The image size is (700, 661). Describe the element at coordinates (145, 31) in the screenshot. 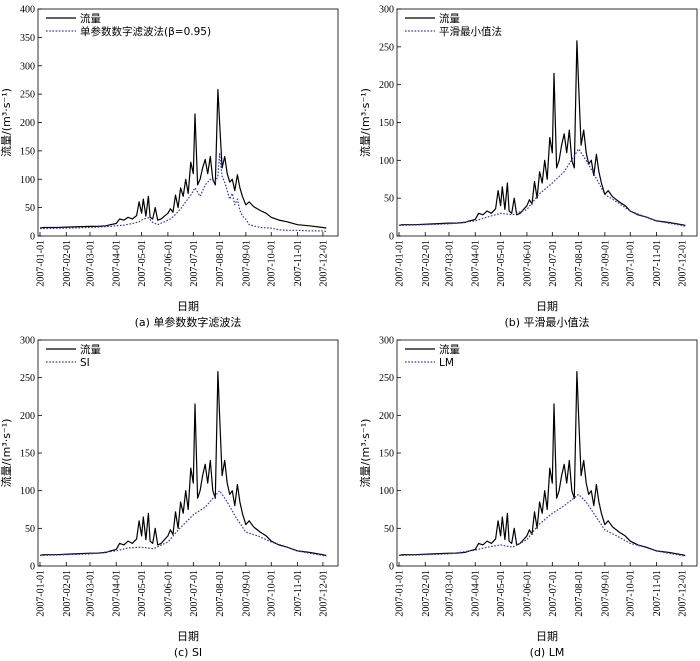

I see `legend-label: 单参数数字滤波法(β=0.95)` at that location.